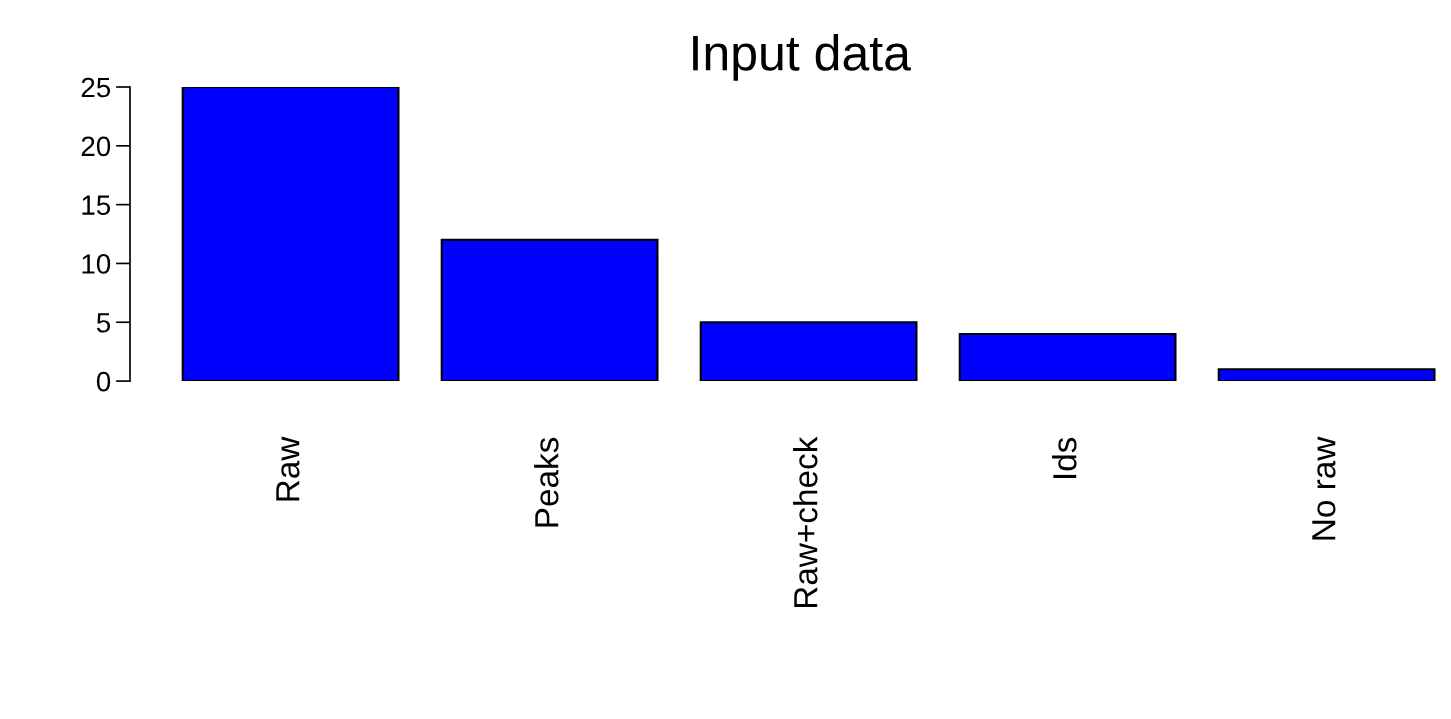 The height and width of the screenshot is (719, 1451). What do you see at coordinates (103, 323) in the screenshot?
I see `y-tick-label: 5` at bounding box center [103, 323].